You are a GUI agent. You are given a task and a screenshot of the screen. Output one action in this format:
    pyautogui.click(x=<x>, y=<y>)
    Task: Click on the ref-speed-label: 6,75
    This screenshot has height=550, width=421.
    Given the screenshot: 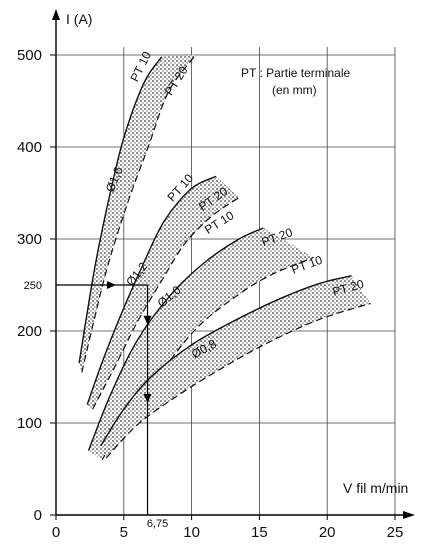 What is the action you would take?
    pyautogui.click(x=157, y=524)
    